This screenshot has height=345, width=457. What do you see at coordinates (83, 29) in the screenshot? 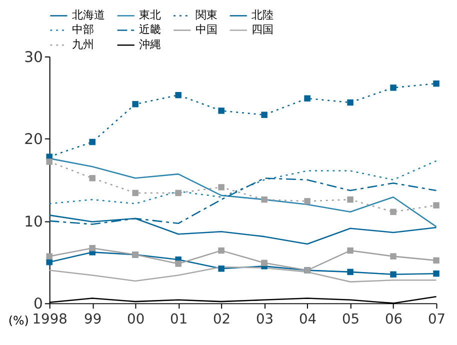
I see `legend-label: 中部` at bounding box center [83, 29].